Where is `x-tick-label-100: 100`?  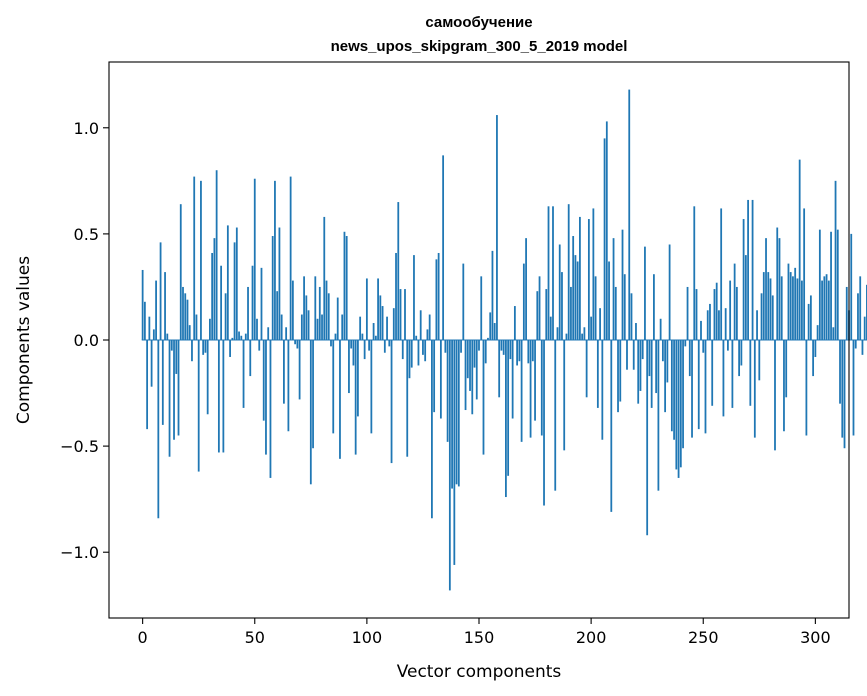
x-tick-label-100: 100 is located at coordinates (367, 637).